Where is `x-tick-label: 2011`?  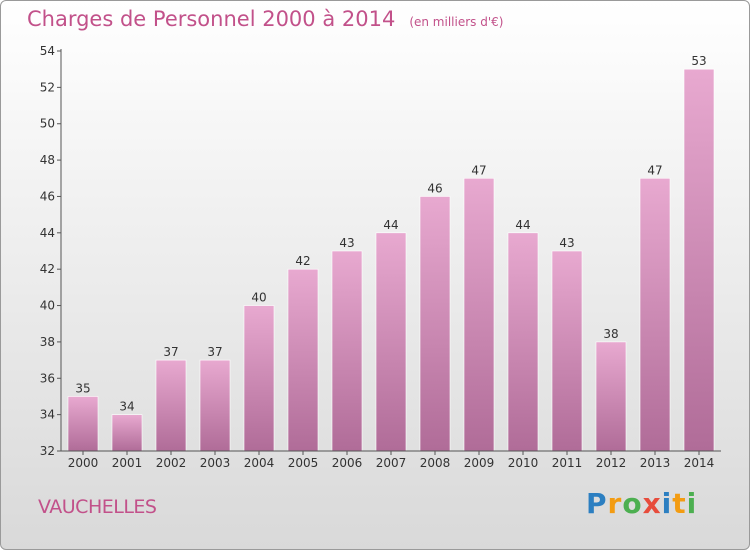
x-tick-label: 2011 is located at coordinates (567, 463).